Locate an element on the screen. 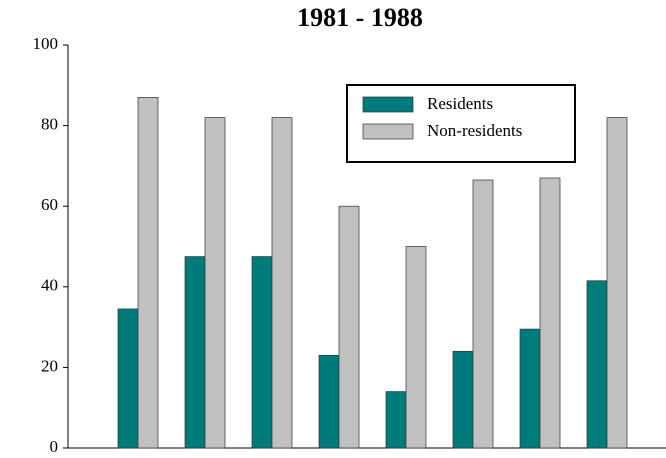 This screenshot has height=458, width=666. y-tick-label: 80 is located at coordinates (49, 124).